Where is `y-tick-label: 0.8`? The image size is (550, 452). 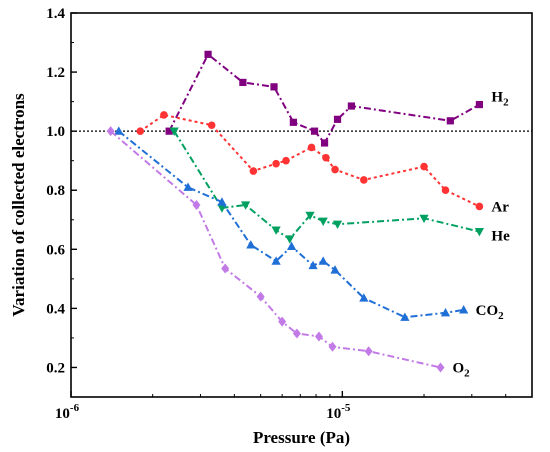
y-tick-label: 0.8 is located at coordinates (55, 191).